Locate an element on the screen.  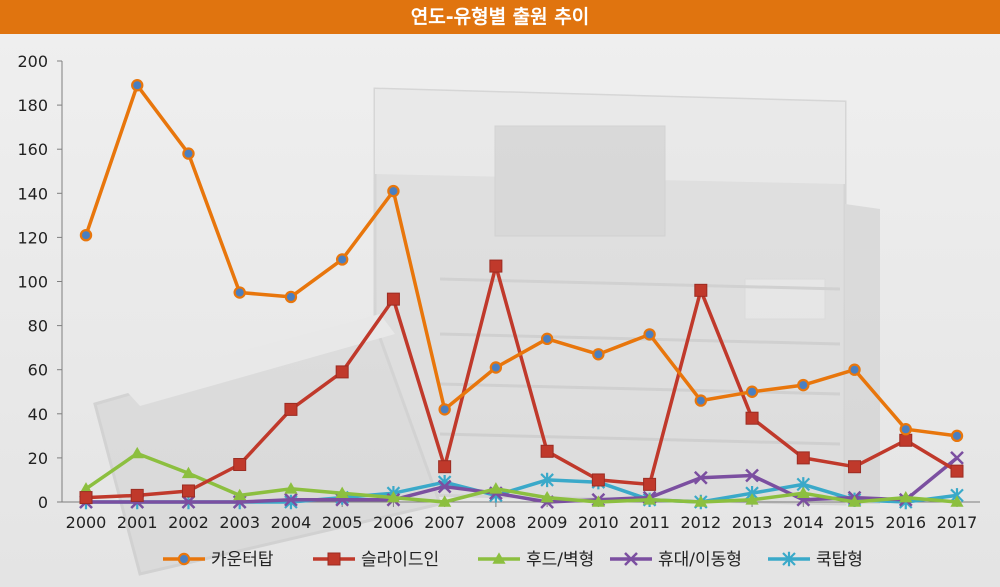
legend-item: 카운터탑 is located at coordinates (218, 560).